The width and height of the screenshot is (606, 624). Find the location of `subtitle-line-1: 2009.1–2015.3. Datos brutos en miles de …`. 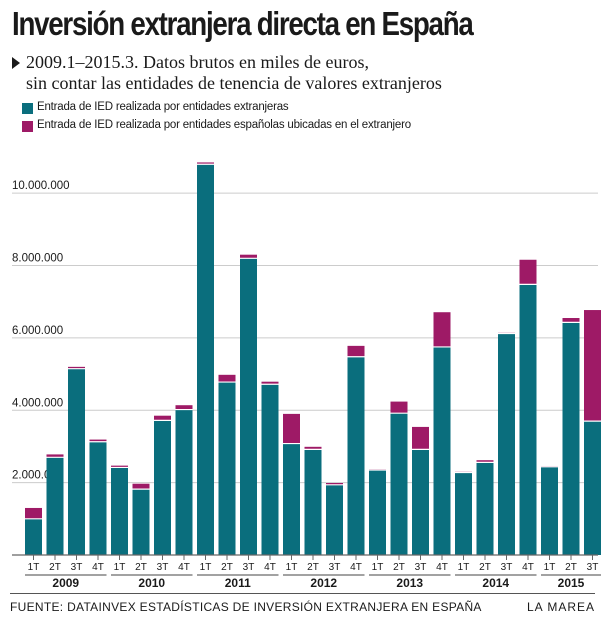

subtitle-line-1: 2009.1–2015.3. Datos brutos en miles de … is located at coordinates (197, 62).